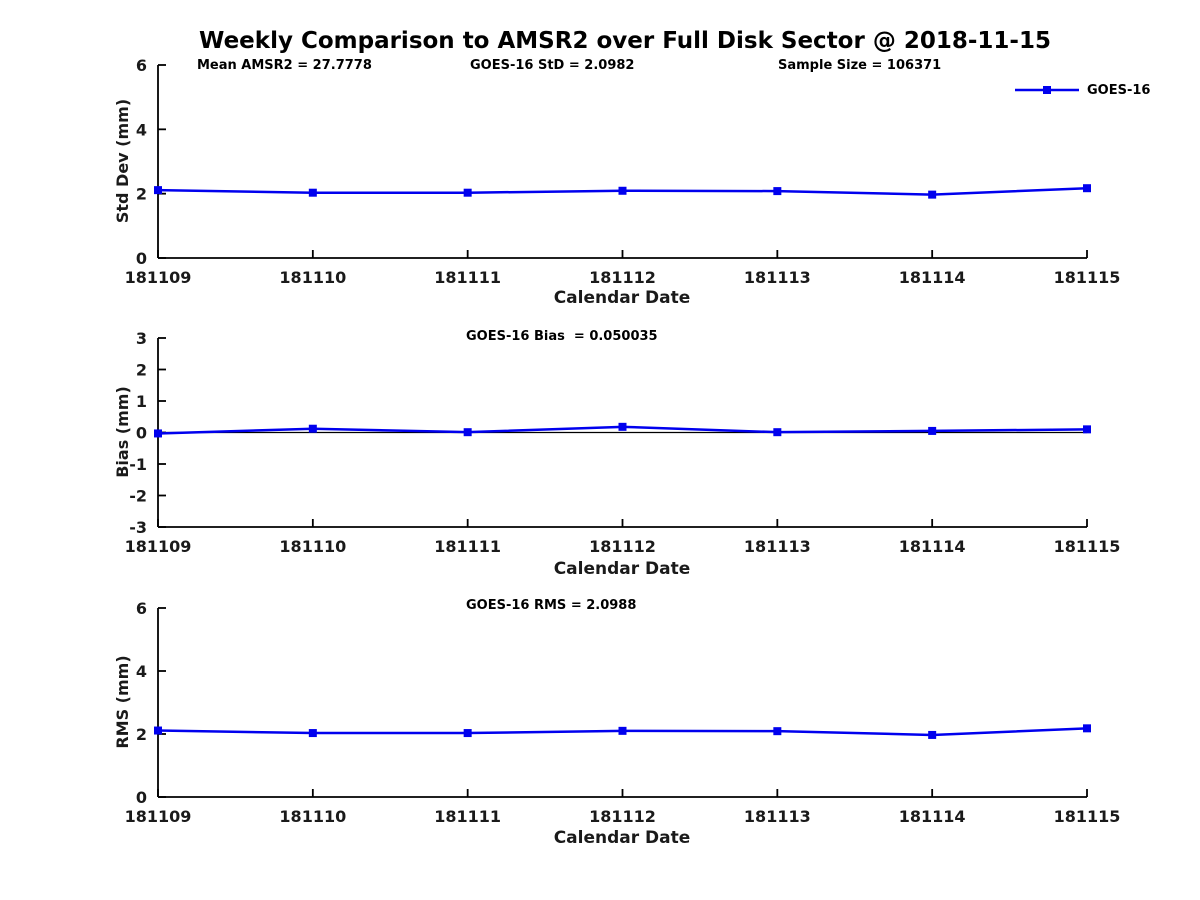 The image size is (1200, 900). I want to click on std-dev-ytick-label: 2, so click(141, 194).